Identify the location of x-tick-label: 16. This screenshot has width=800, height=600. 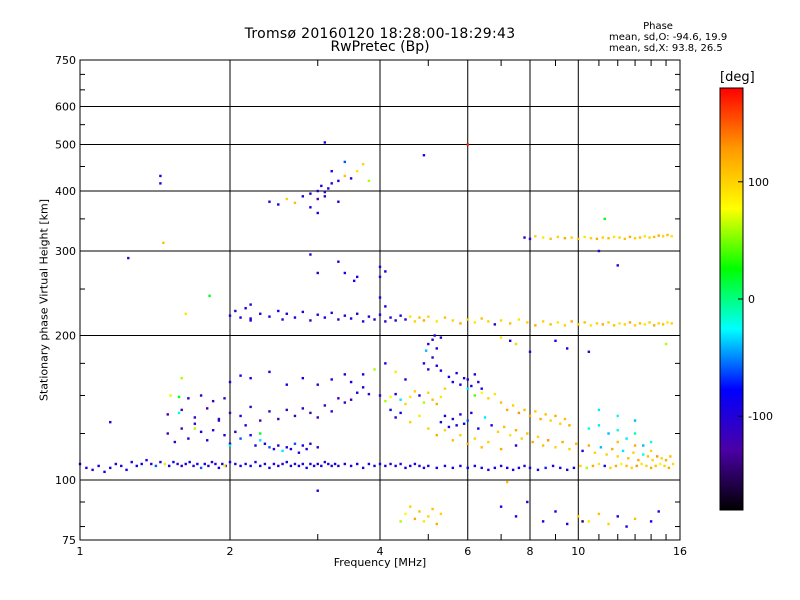
(680, 551).